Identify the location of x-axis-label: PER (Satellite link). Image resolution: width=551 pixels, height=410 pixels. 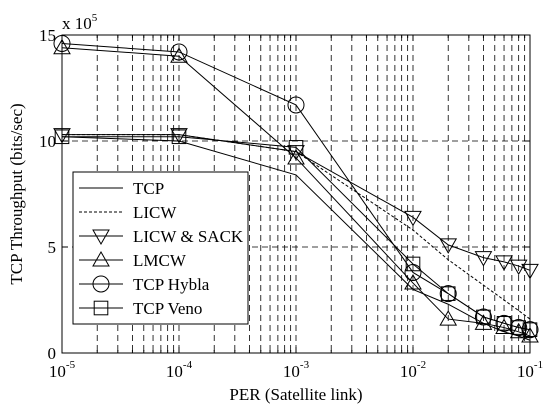
(295, 394).